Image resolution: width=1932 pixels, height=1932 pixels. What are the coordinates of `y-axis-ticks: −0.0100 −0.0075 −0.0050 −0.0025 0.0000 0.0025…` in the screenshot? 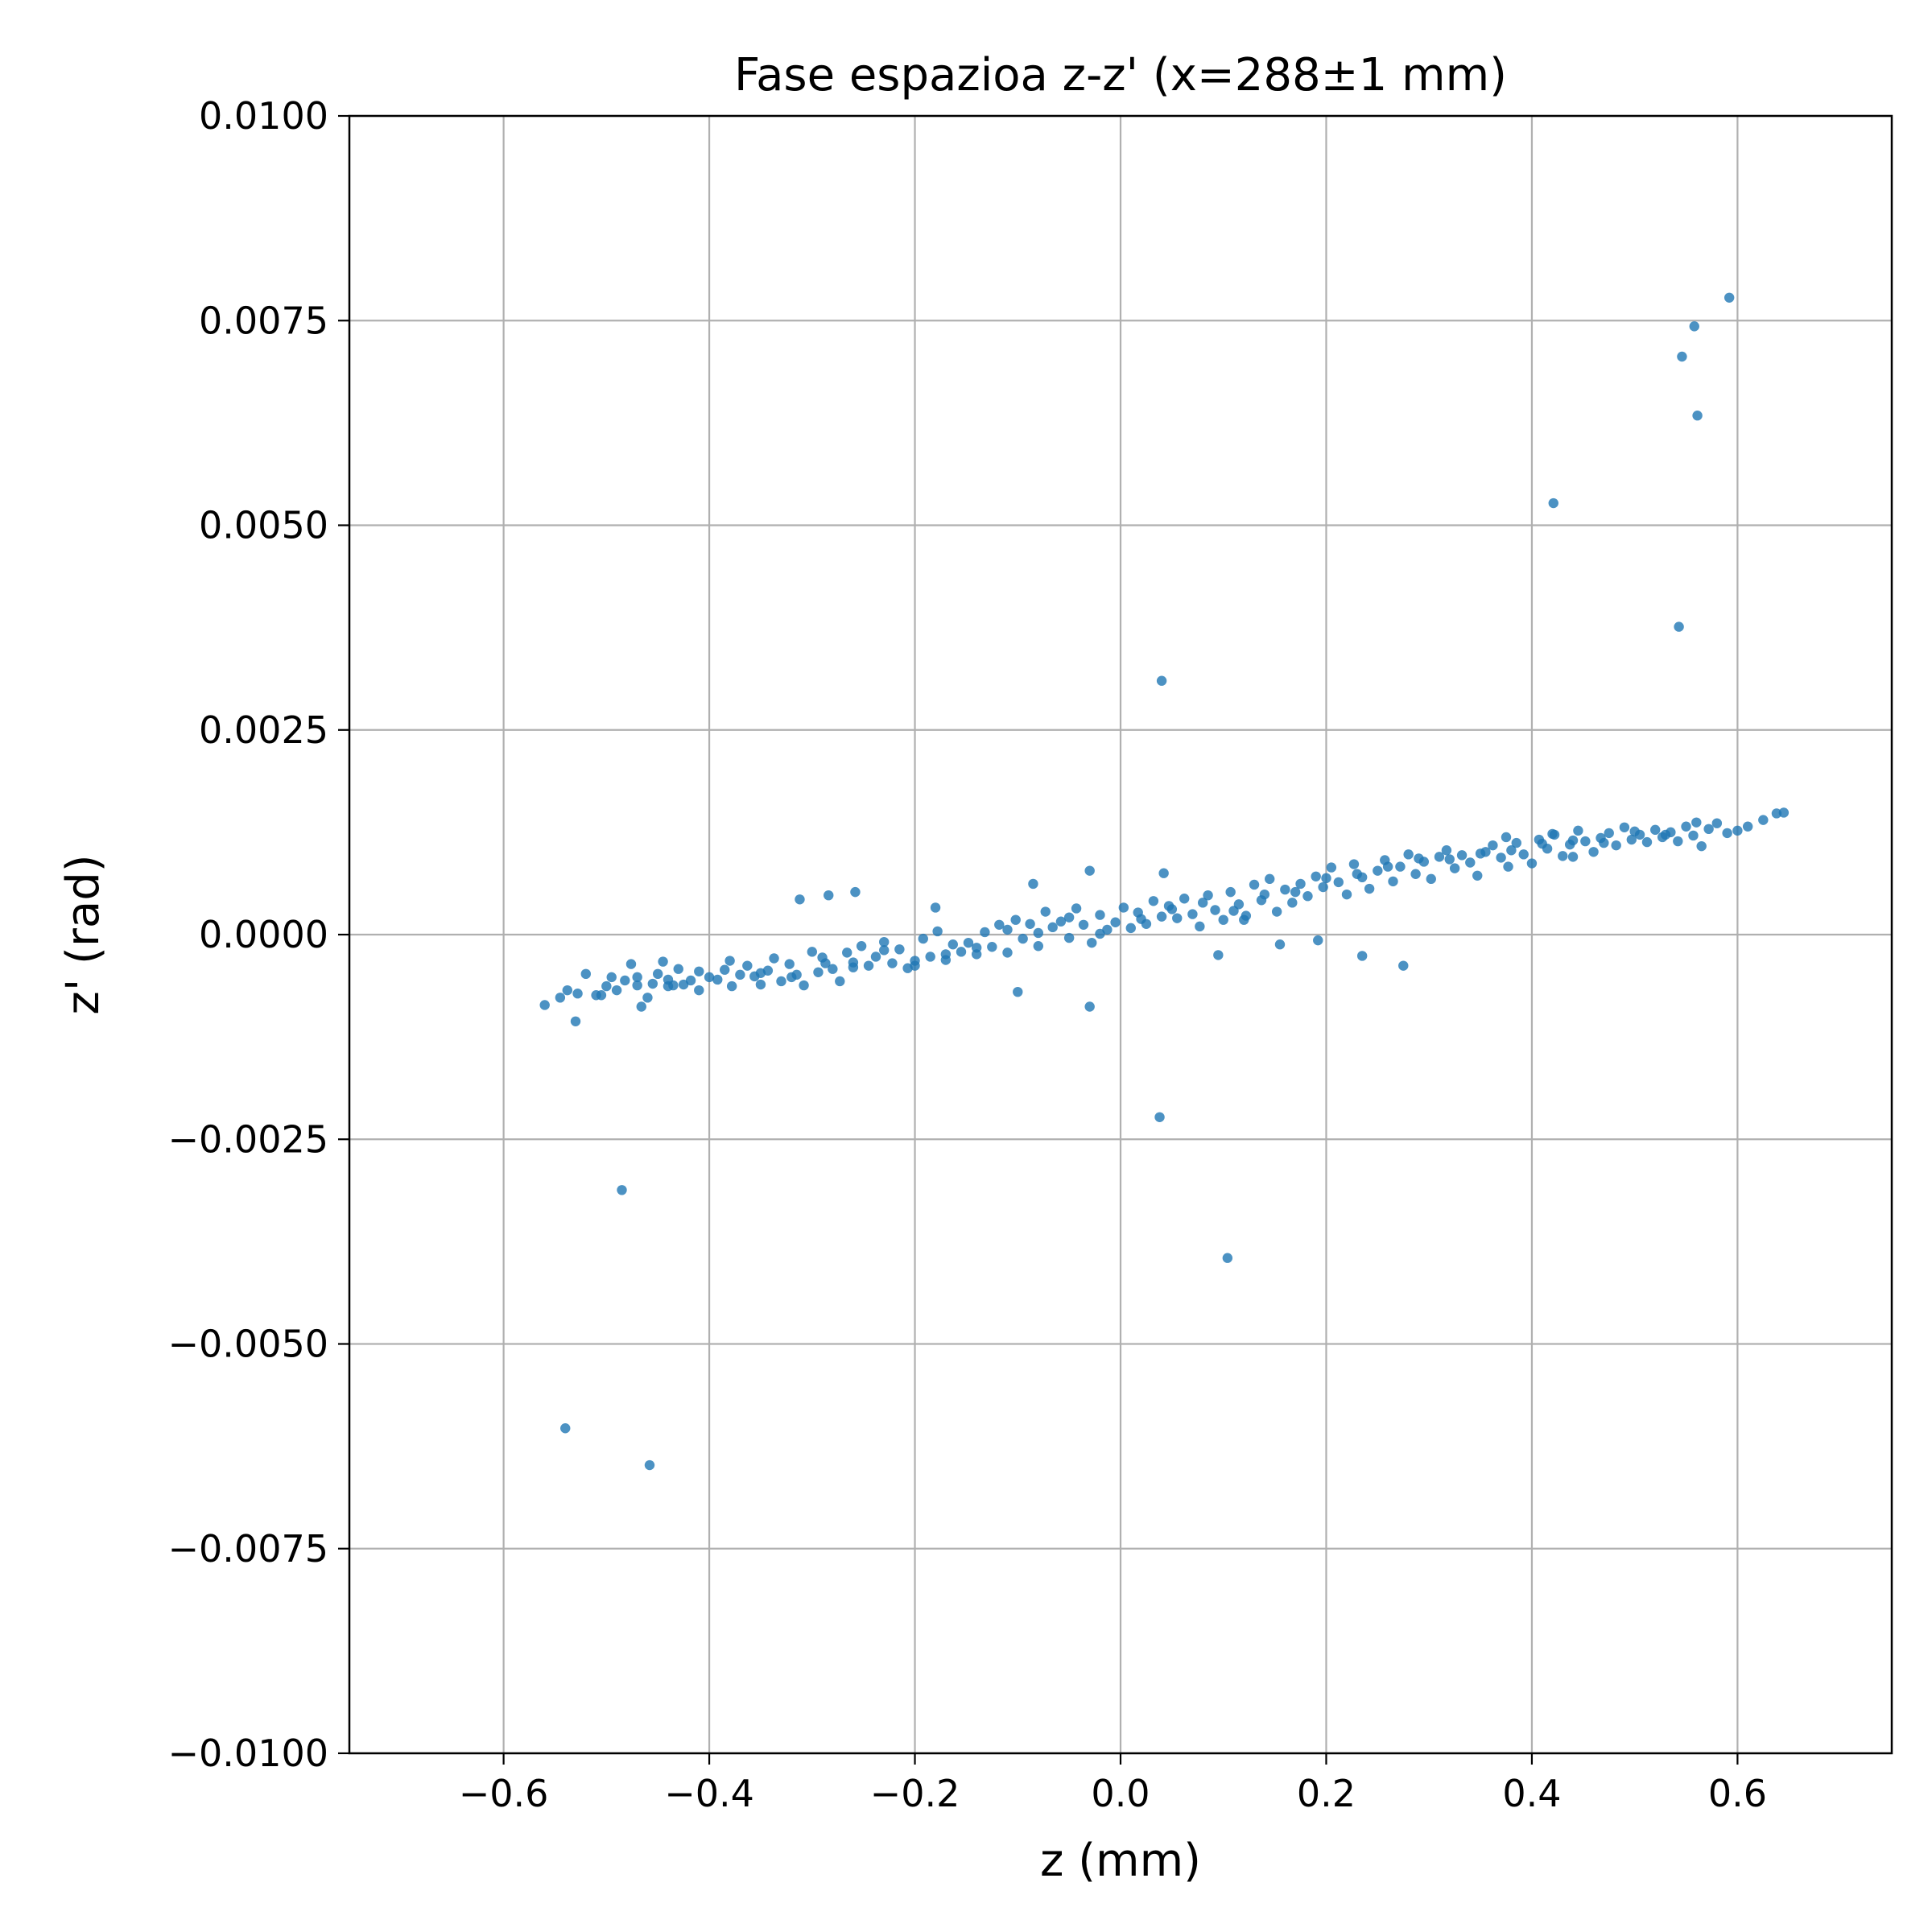 It's located at (258, 934).